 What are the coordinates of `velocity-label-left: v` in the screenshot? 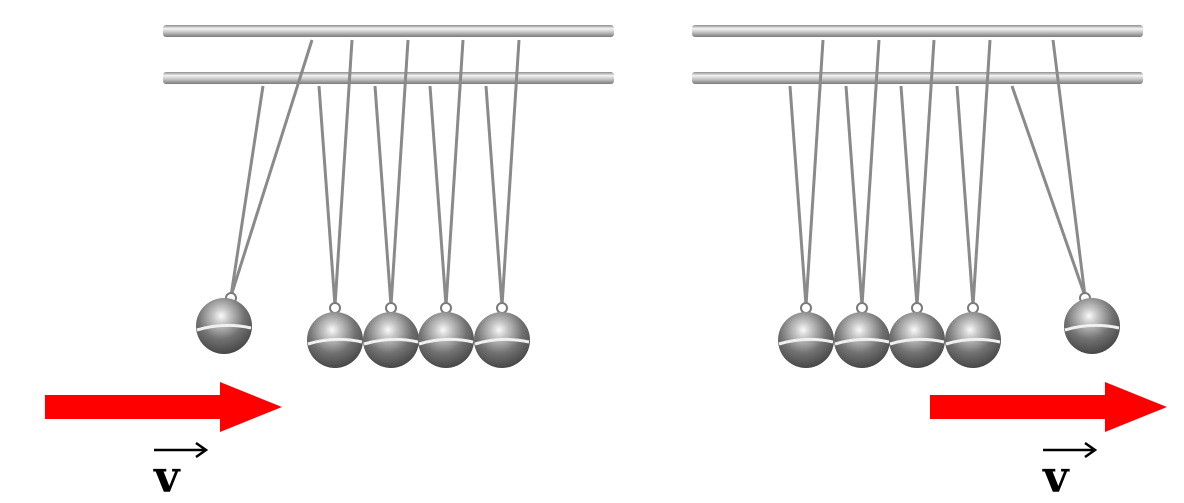 It's located at (181, 472).